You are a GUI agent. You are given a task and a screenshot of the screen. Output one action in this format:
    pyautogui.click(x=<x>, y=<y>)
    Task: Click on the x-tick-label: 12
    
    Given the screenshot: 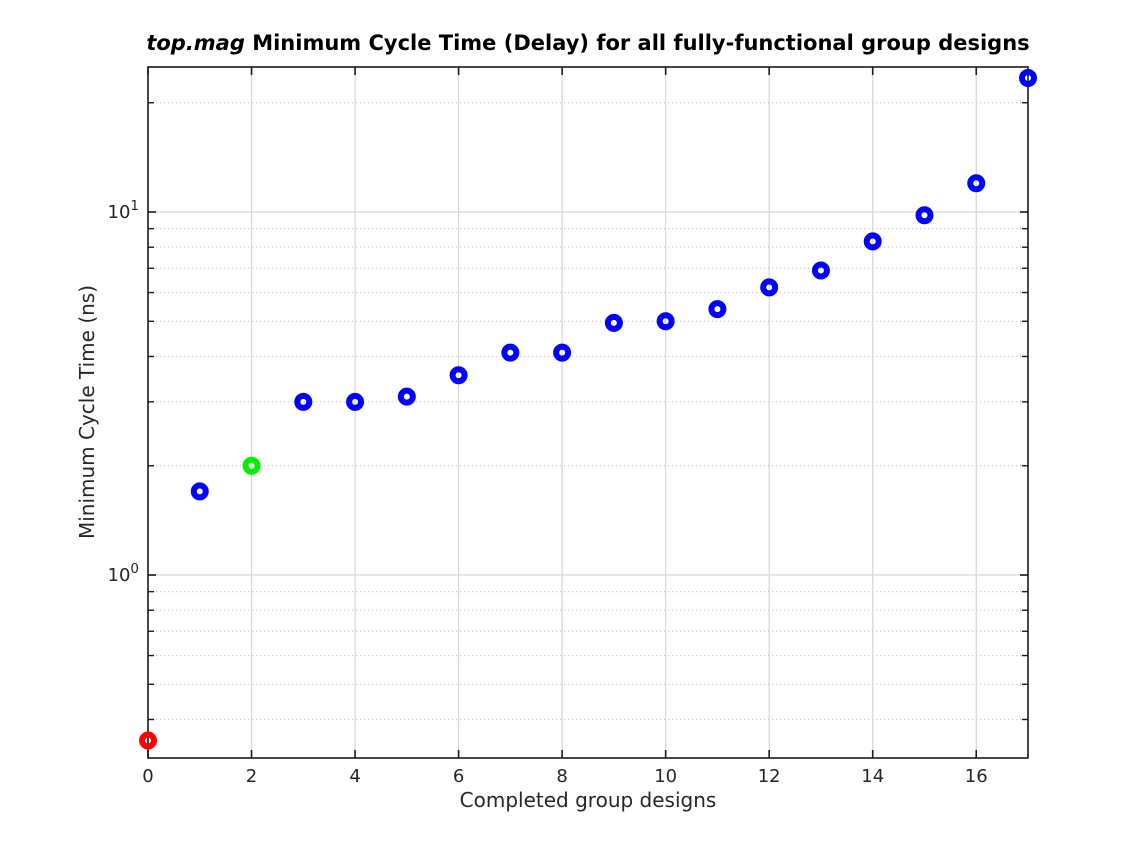 What is the action you would take?
    pyautogui.click(x=769, y=776)
    